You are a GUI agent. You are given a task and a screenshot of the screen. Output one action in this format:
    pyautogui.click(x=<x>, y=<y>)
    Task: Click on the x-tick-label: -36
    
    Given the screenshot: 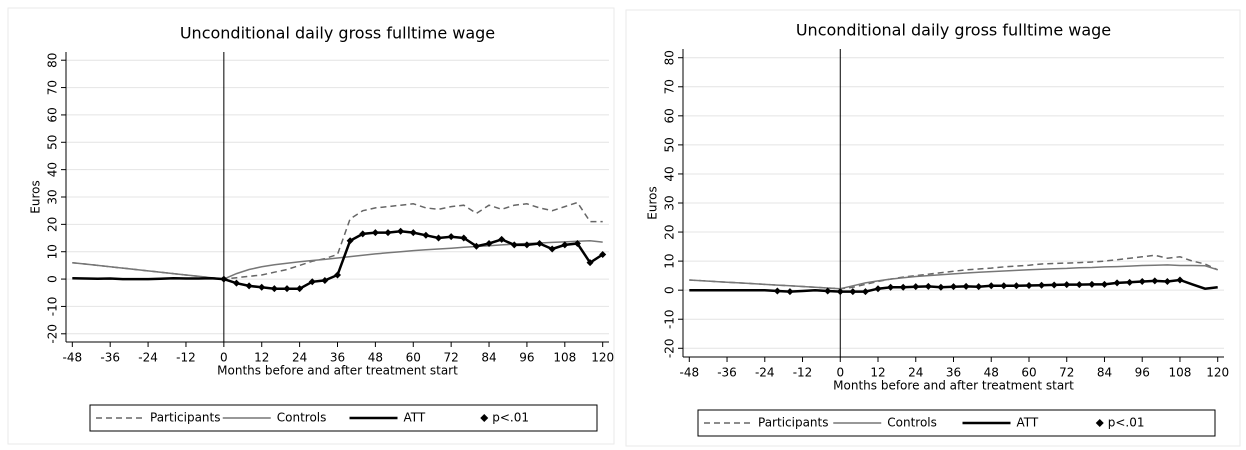 What is the action you would take?
    pyautogui.click(x=727, y=373)
    